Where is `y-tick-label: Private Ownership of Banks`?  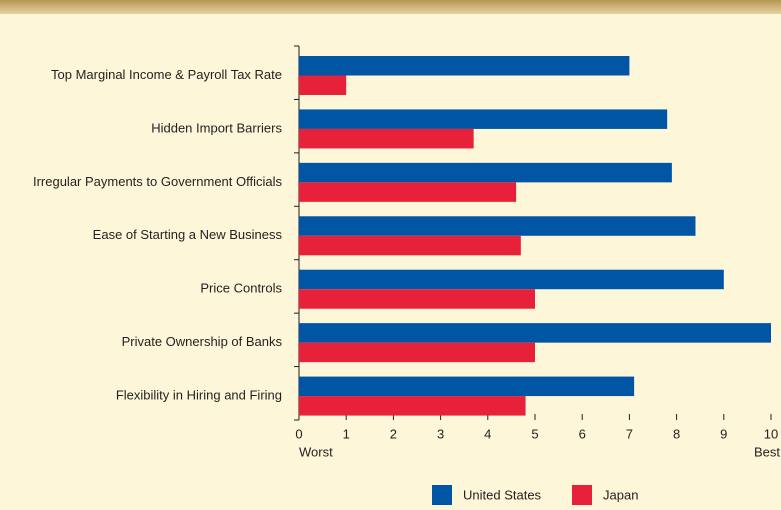
y-tick-label: Private Ownership of Banks is located at coordinates (202, 341).